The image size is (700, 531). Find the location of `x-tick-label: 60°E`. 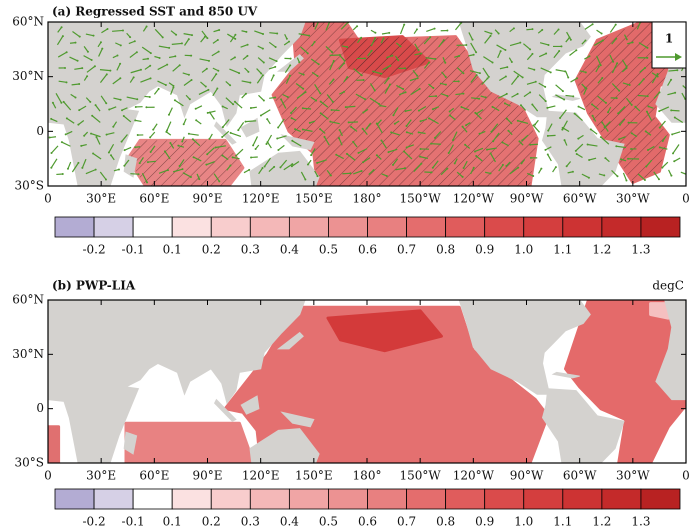

x-tick-label: 60°E is located at coordinates (154, 199).